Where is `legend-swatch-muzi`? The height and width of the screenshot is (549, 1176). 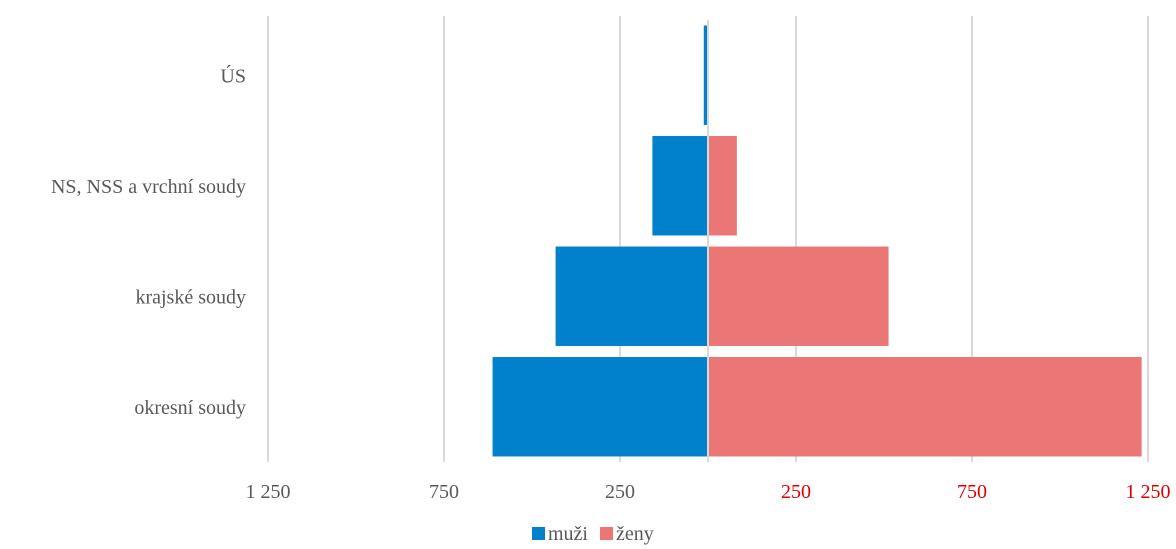
legend-swatch-muzi is located at coordinates (538, 533).